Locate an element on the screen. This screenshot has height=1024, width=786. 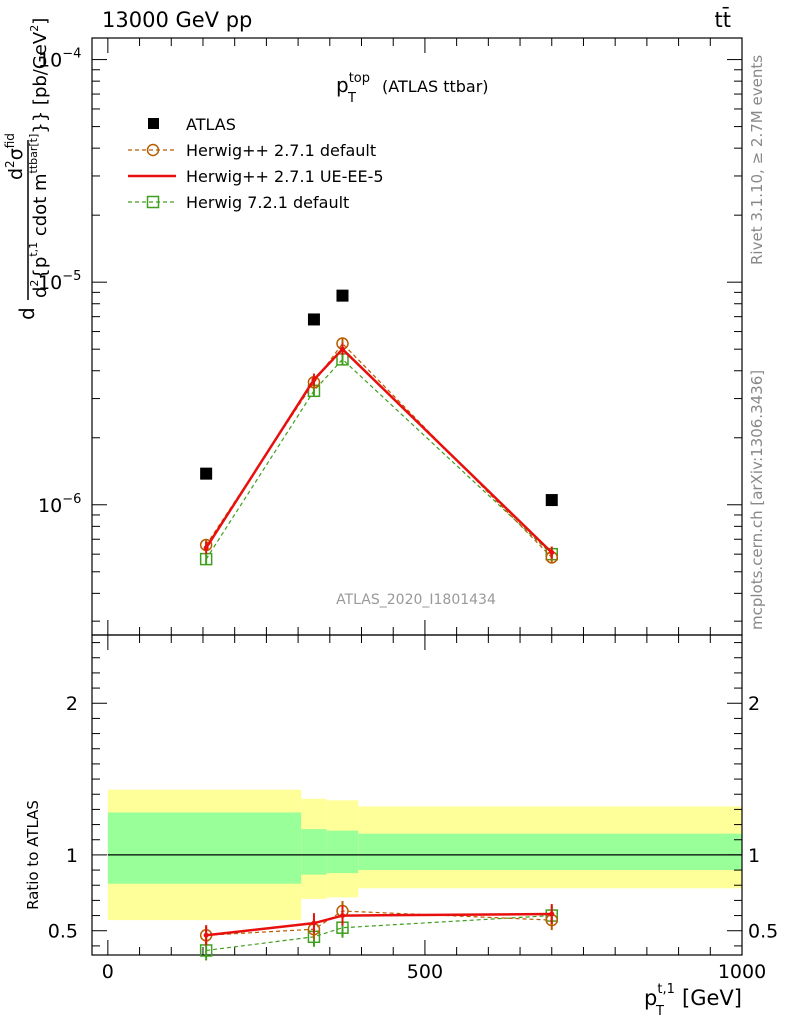
legend-label-atlas: ATLAS is located at coordinates (211, 124).